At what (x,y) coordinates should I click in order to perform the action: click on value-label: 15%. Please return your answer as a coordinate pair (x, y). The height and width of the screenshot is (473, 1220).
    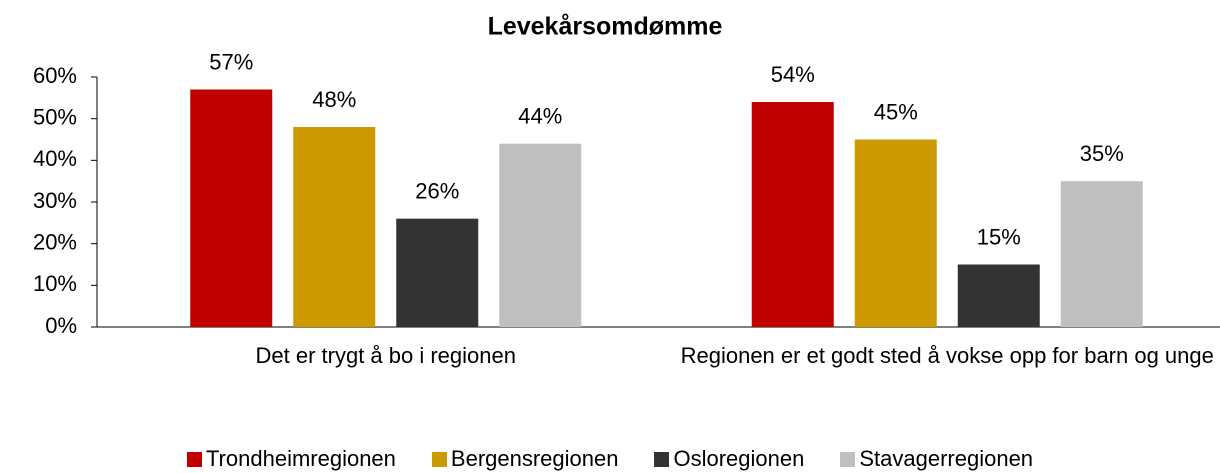
    Looking at the image, I should click on (999, 236).